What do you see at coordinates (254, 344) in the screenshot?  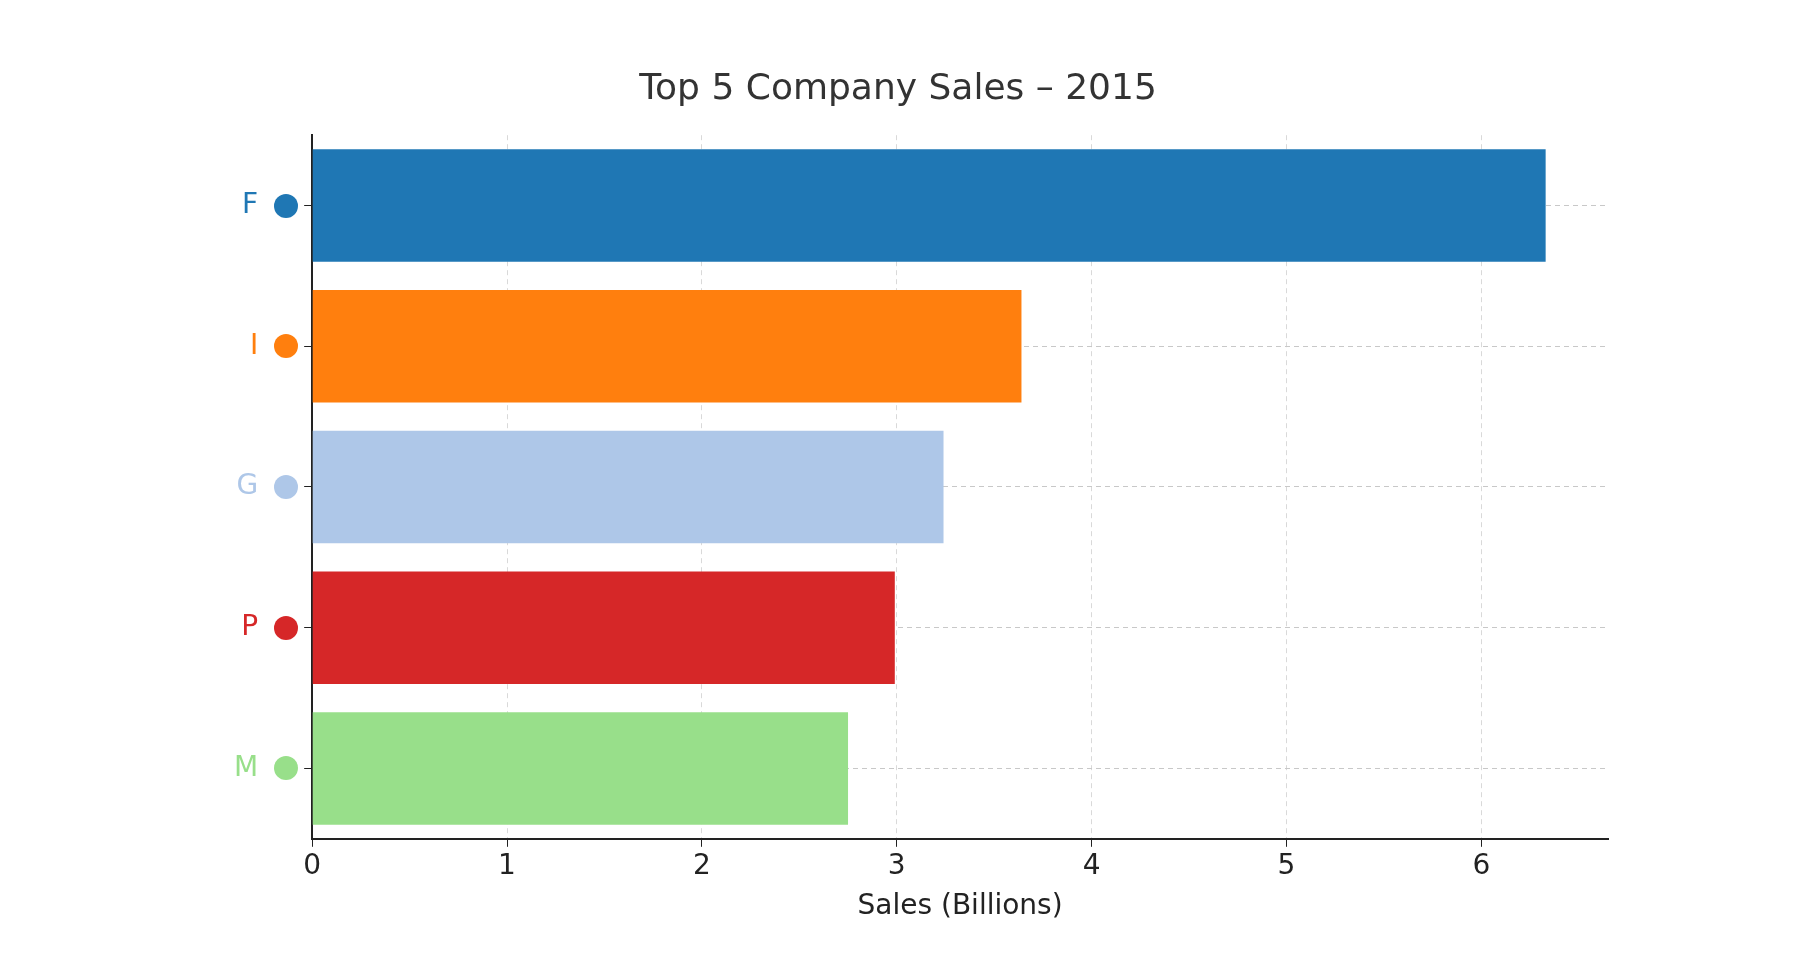 I see `y-tick-label: I` at bounding box center [254, 344].